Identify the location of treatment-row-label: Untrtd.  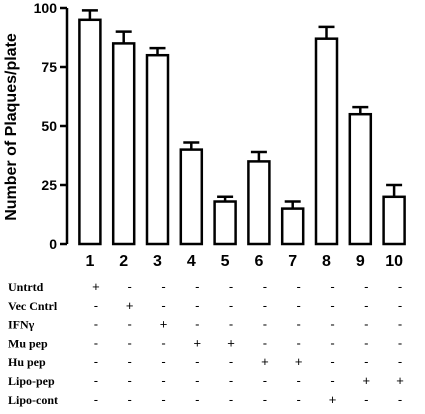
(26, 287).